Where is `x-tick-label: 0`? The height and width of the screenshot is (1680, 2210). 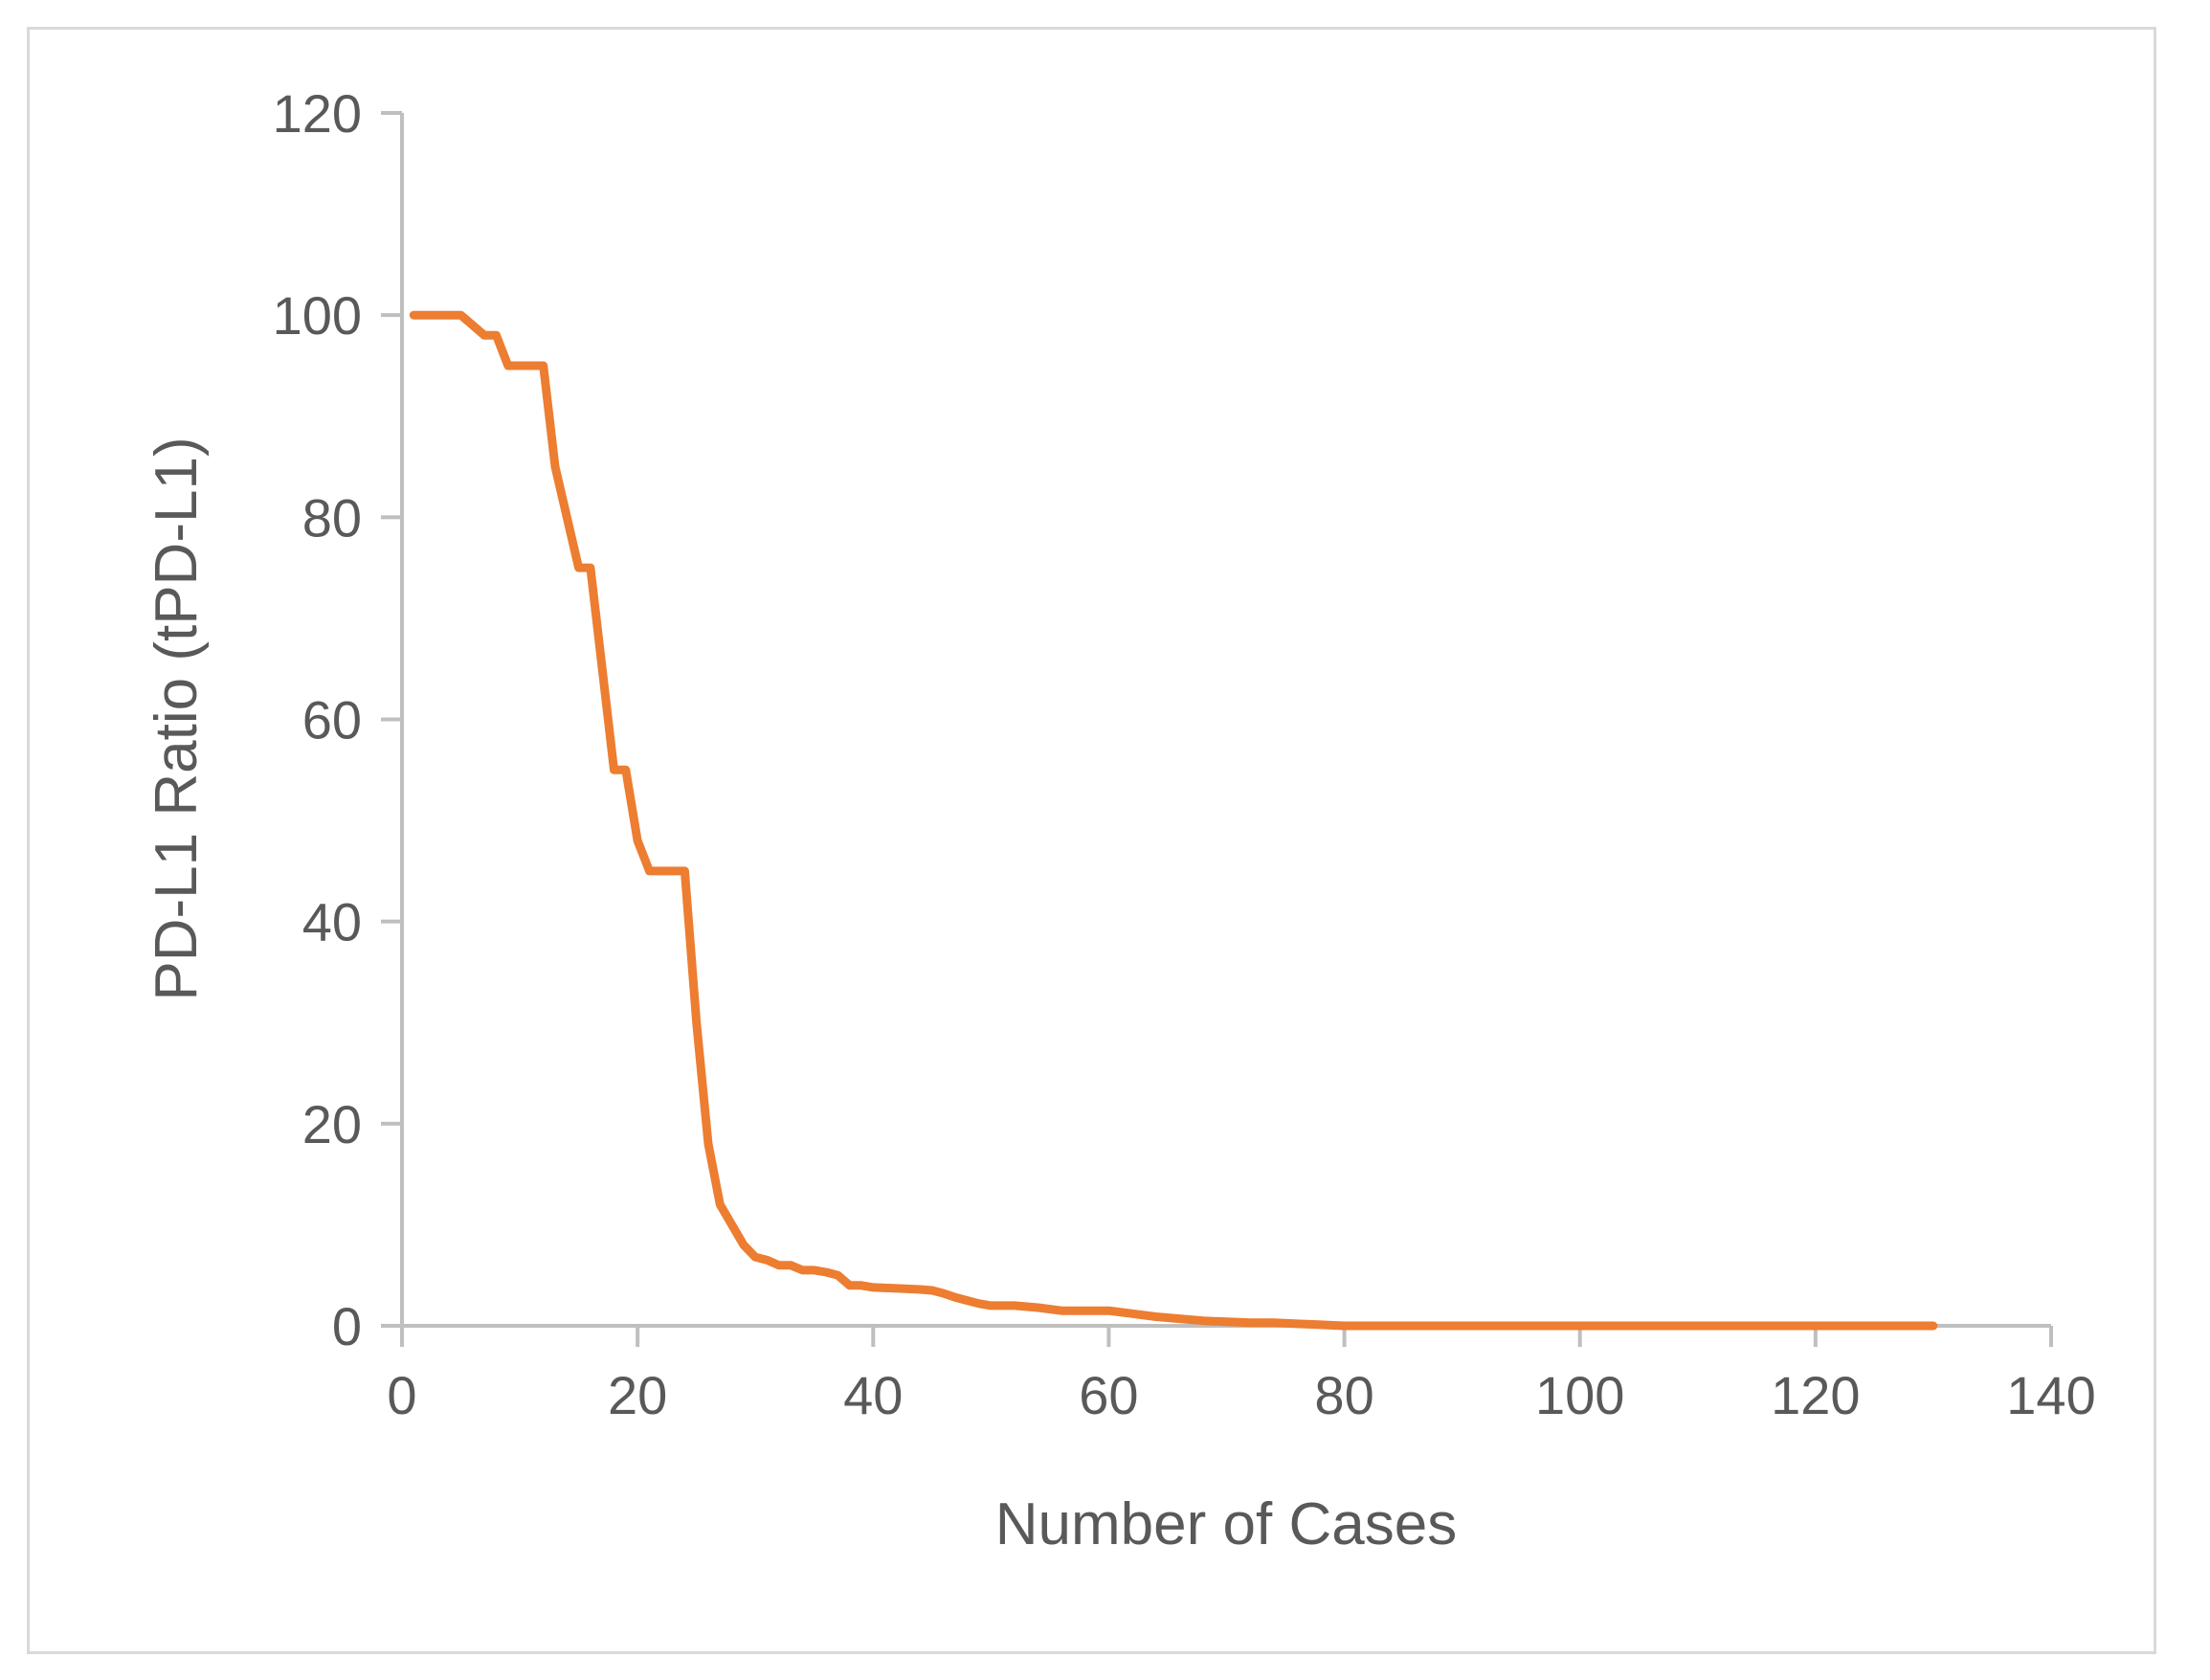
x-tick-label: 0 is located at coordinates (402, 1395).